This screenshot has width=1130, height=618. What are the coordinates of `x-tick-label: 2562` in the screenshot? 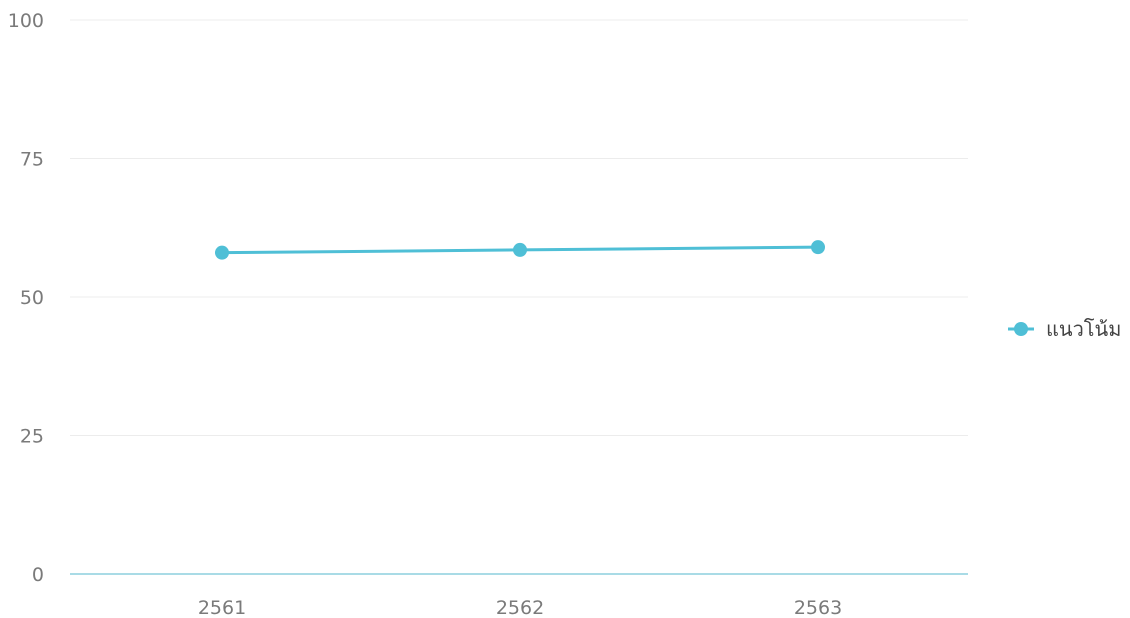 It's located at (520, 607).